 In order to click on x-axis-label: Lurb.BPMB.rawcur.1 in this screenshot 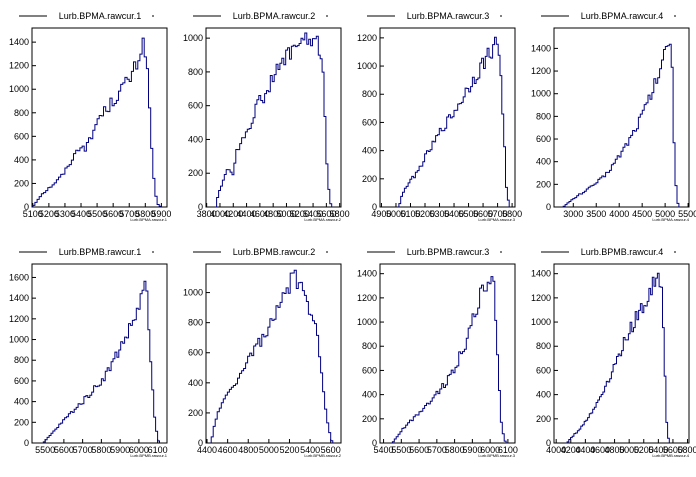, I will do `click(148, 455)`.